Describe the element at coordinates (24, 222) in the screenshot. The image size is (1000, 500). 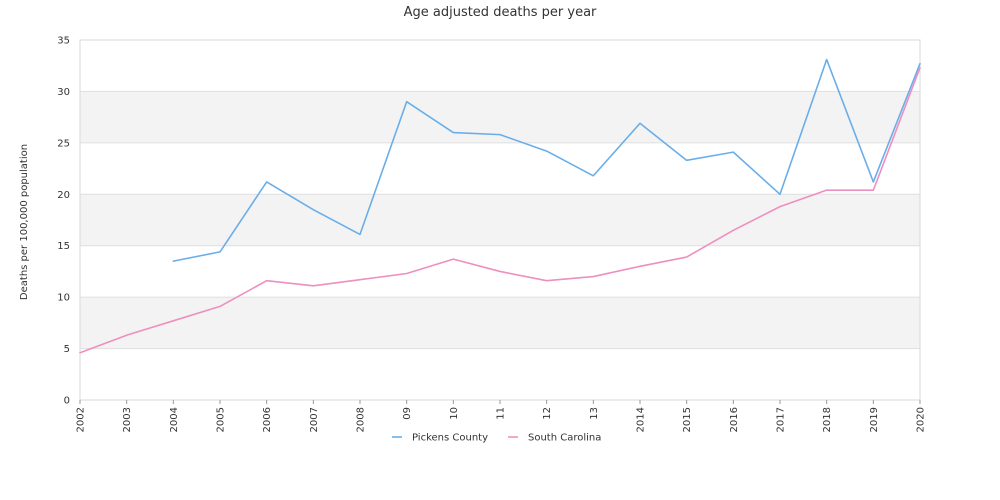
I see `y-axis-title: Deaths per 100,000 population` at that location.